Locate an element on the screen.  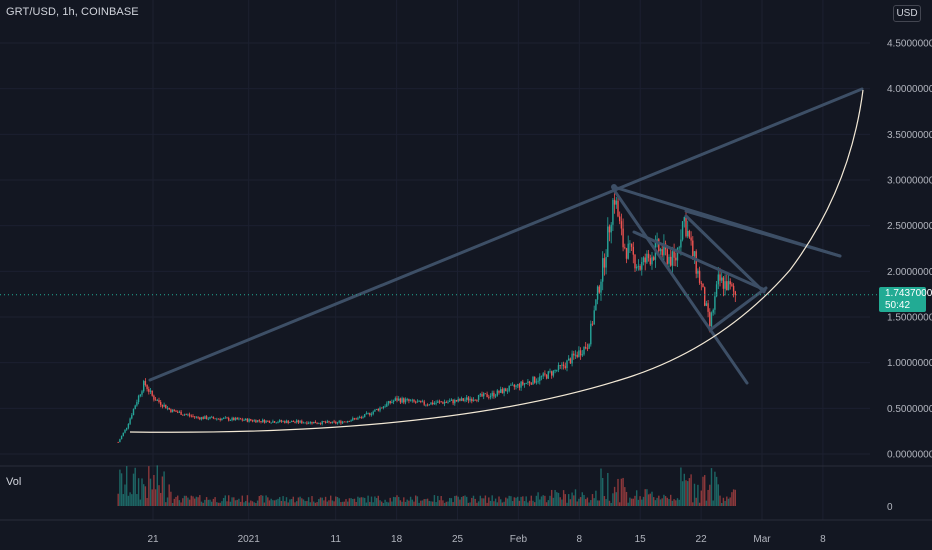
symbol-title: GRT/USD, 1h, COINBASE is located at coordinates (72, 12).